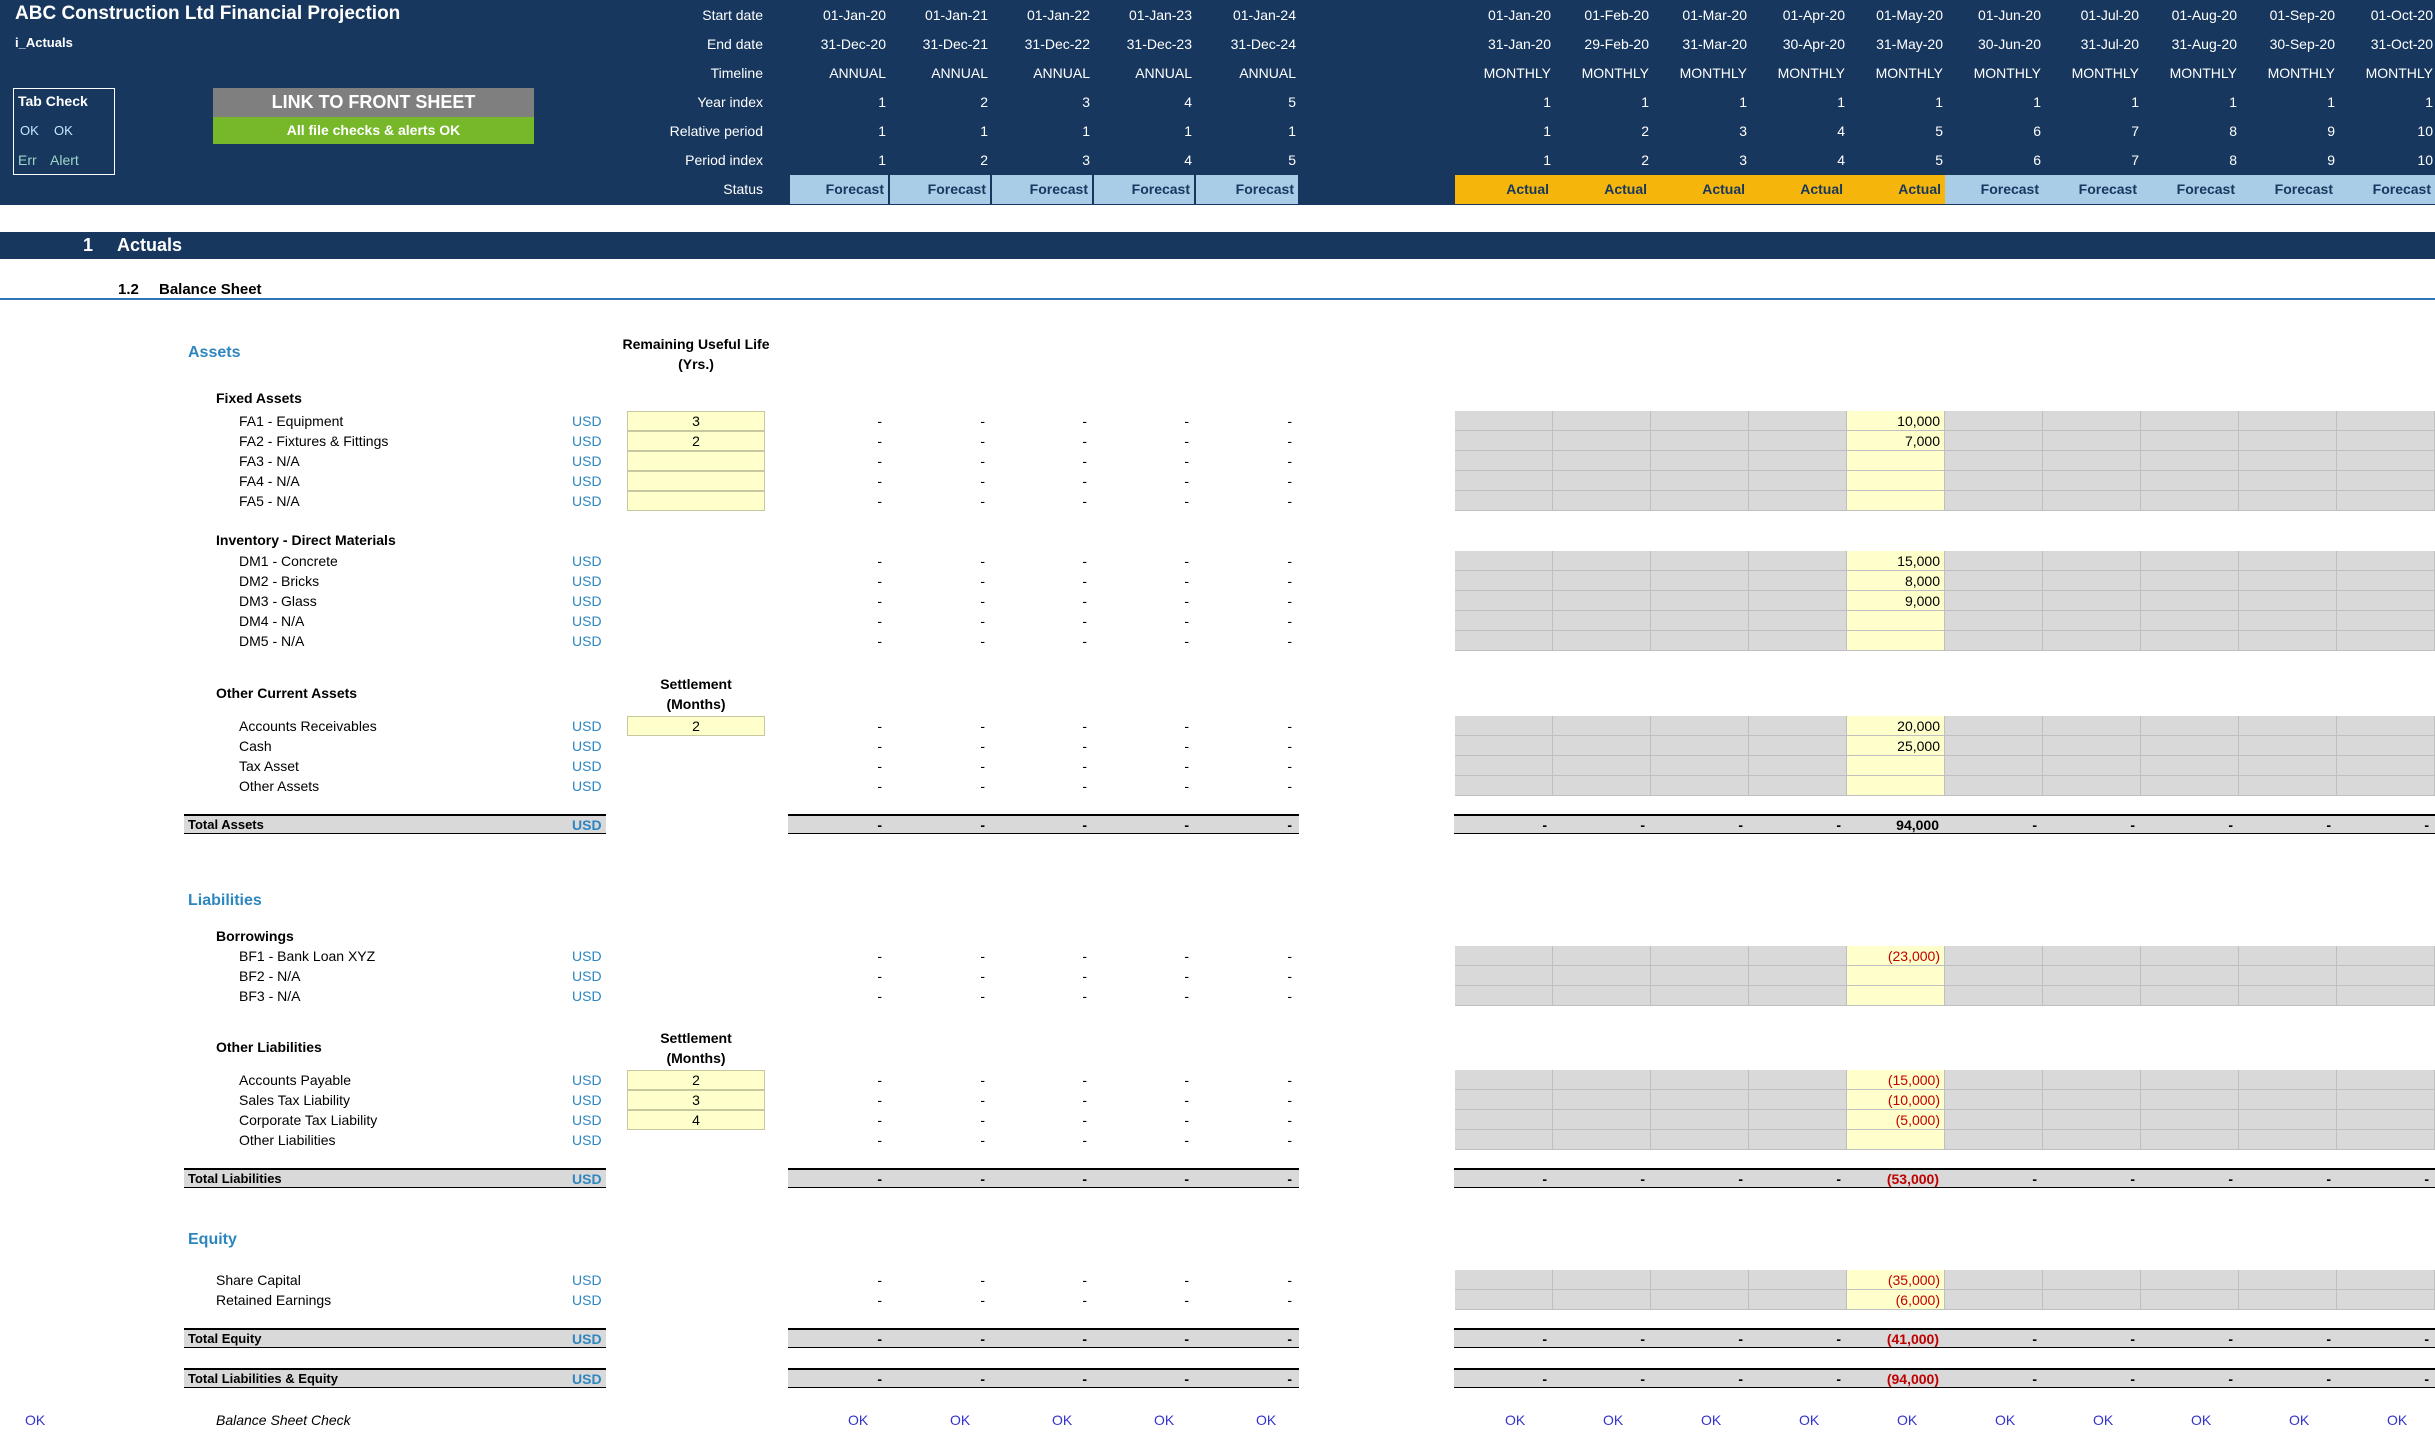 The height and width of the screenshot is (1451, 2435). I want to click on annual-year-index: 1, so click(882, 102).